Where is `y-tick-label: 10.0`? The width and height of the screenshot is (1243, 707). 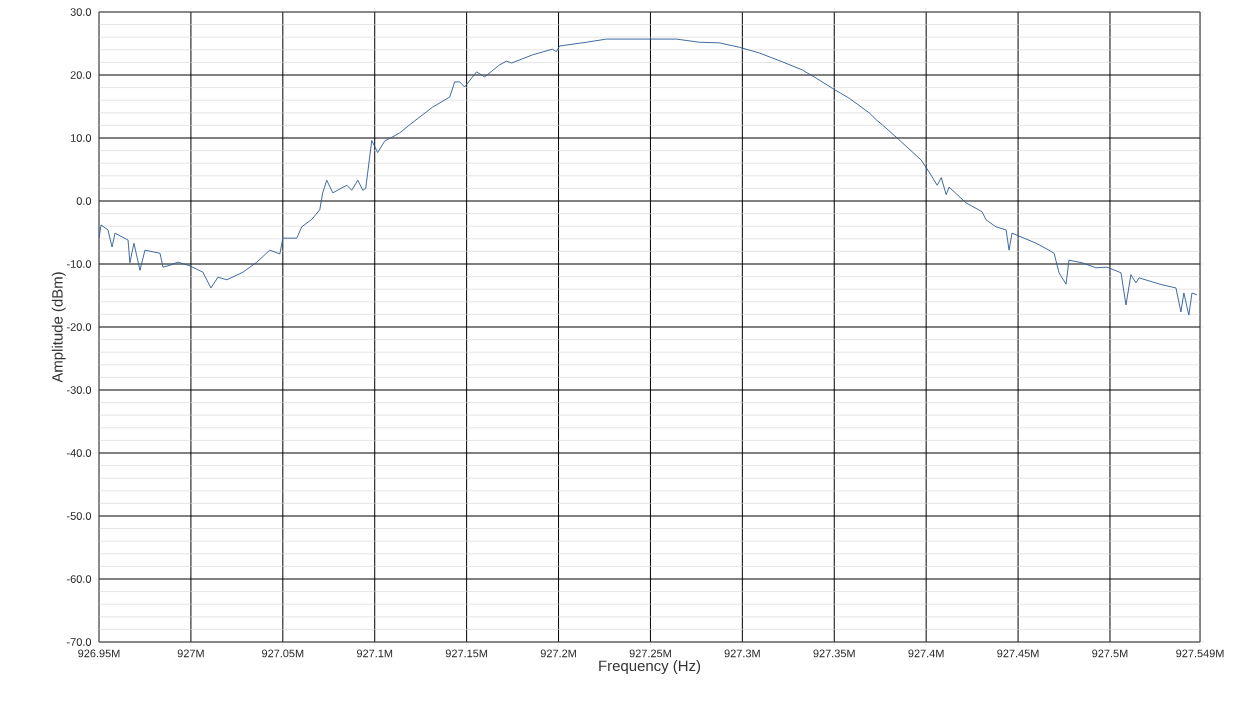 y-tick-label: 10.0 is located at coordinates (81, 138).